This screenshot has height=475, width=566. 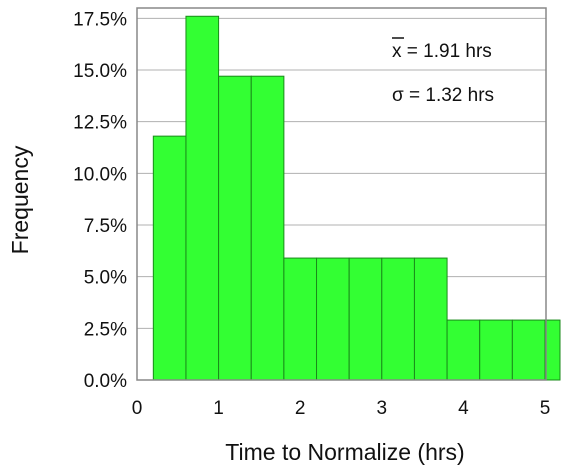 What do you see at coordinates (100, 123) in the screenshot?
I see `y-tick-label: 12.5%` at bounding box center [100, 123].